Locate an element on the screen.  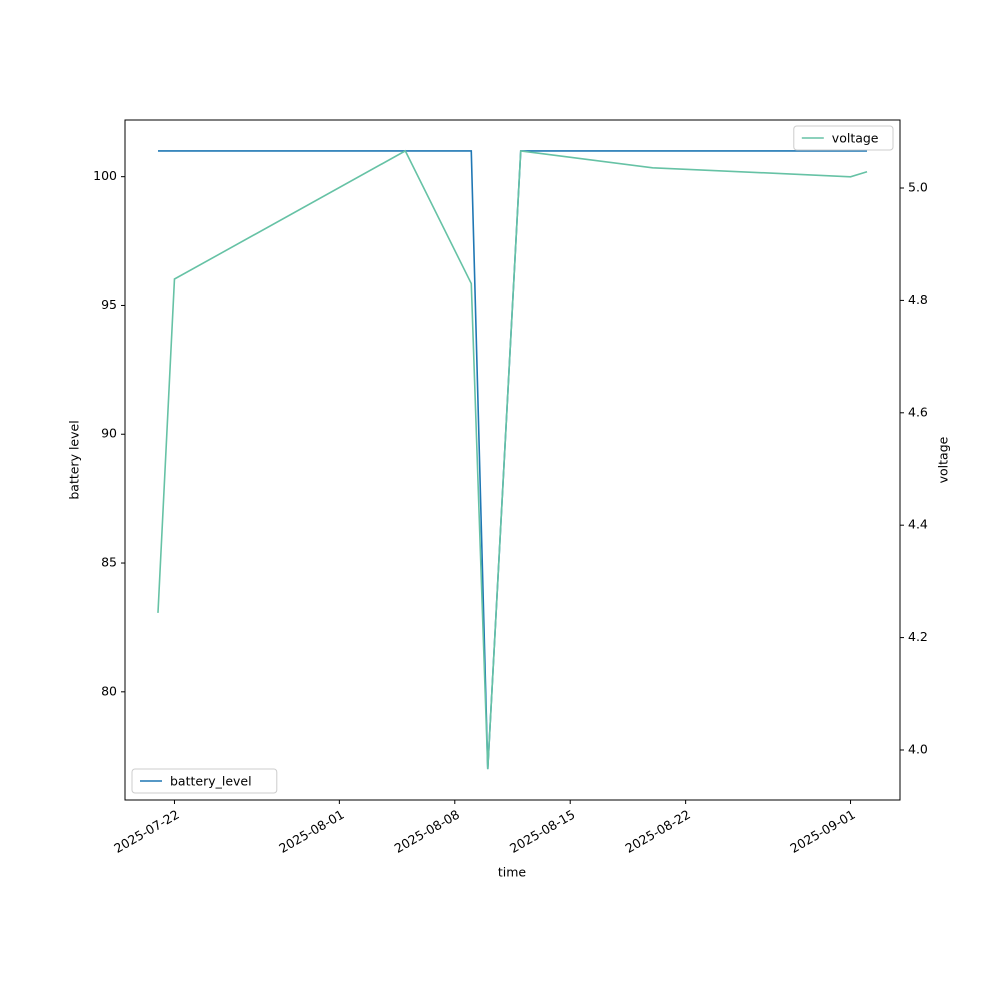
y2-tick-label: 5.0 is located at coordinates (918, 187).